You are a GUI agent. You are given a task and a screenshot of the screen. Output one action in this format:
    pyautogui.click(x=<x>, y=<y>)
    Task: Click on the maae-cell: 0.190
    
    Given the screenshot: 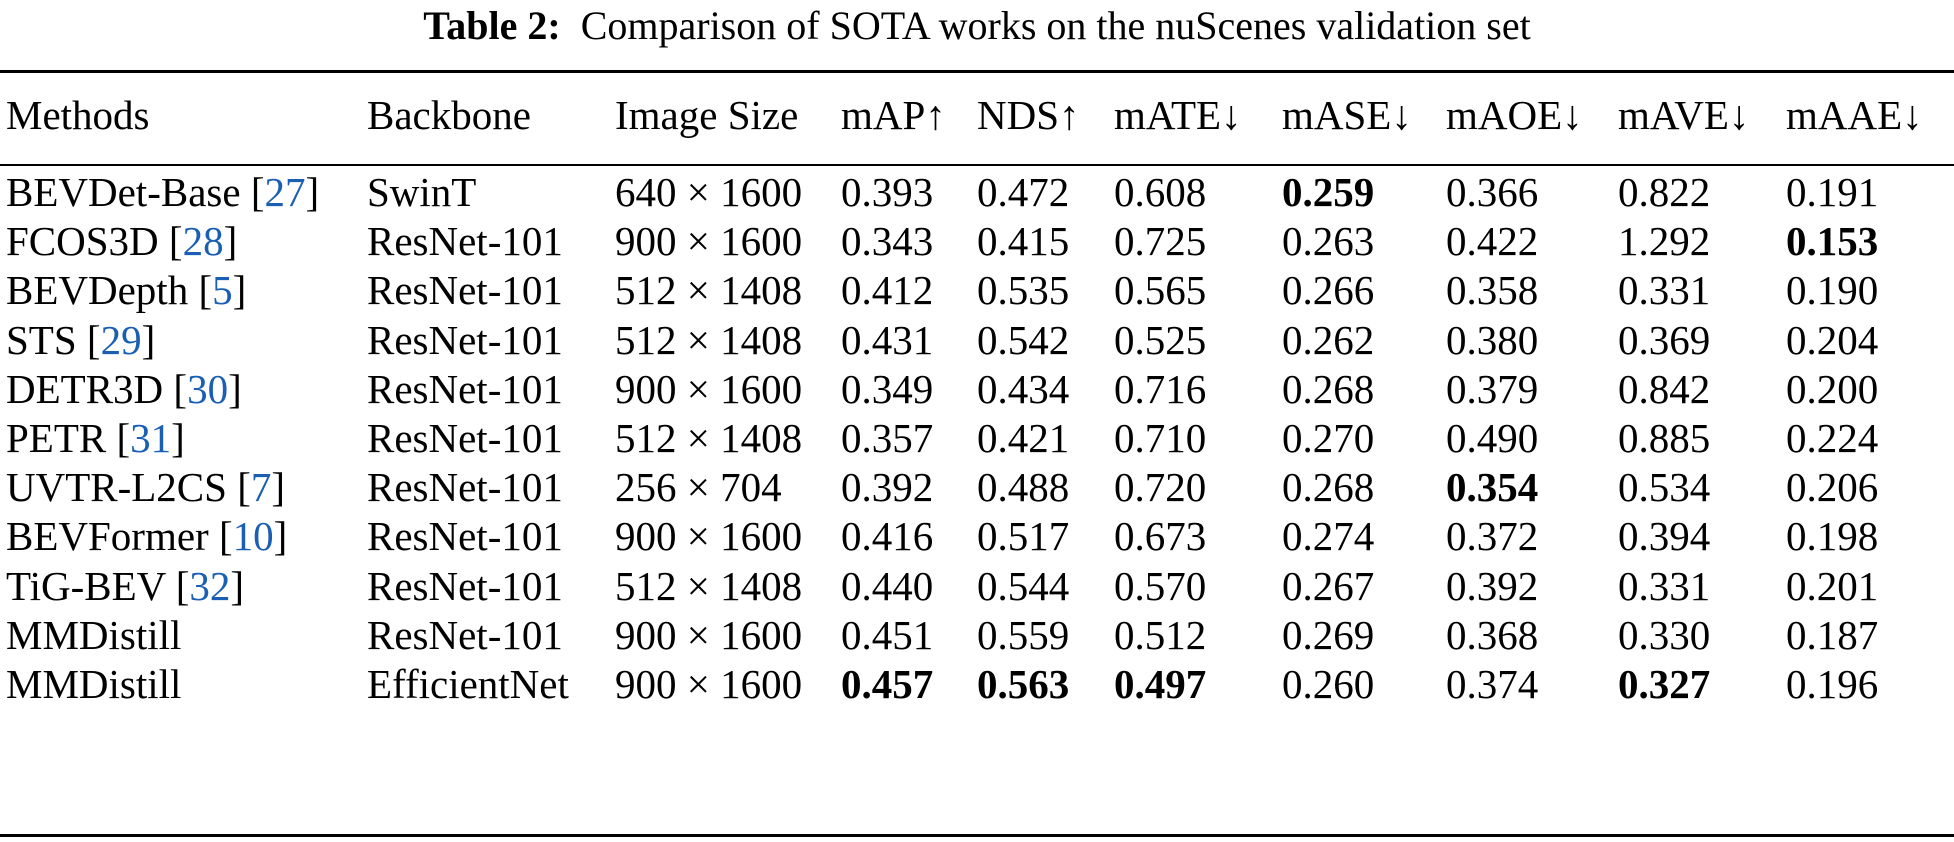 What is the action you would take?
    pyautogui.click(x=1832, y=290)
    